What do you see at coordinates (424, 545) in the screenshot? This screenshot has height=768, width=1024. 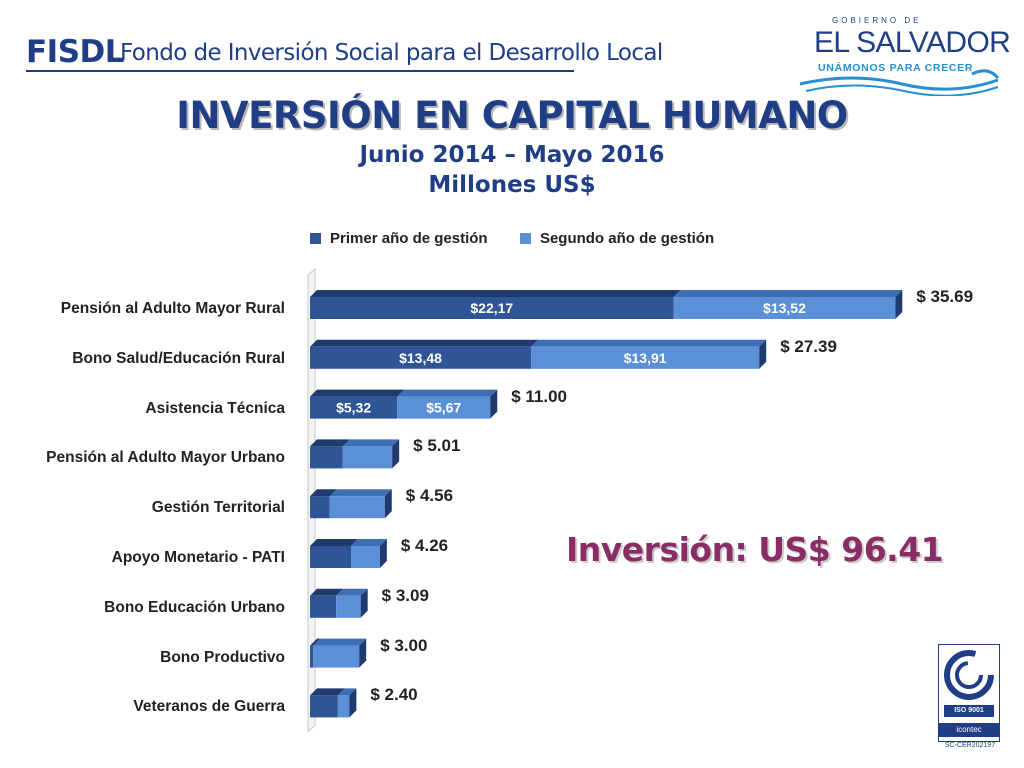 I see `total-label: $ 4.26` at bounding box center [424, 545].